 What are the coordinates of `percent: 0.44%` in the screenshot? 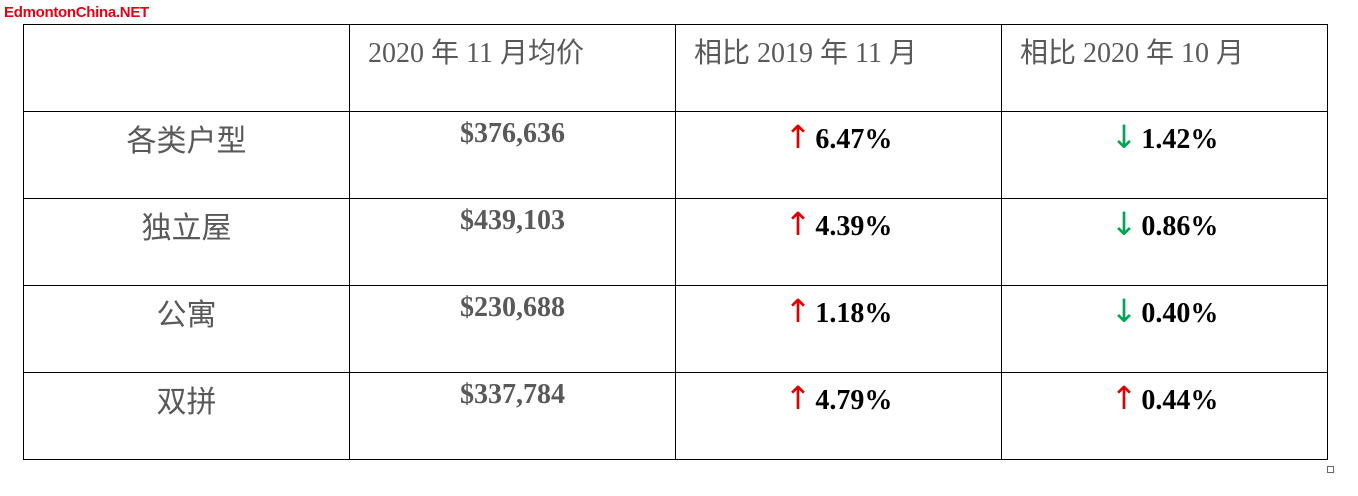 It's located at (1180, 400).